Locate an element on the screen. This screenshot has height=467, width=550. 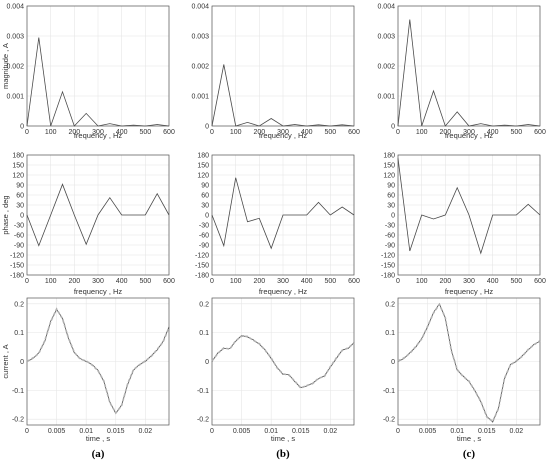
magnitude-b-ytick-label: 0.001 is located at coordinates (200, 97).